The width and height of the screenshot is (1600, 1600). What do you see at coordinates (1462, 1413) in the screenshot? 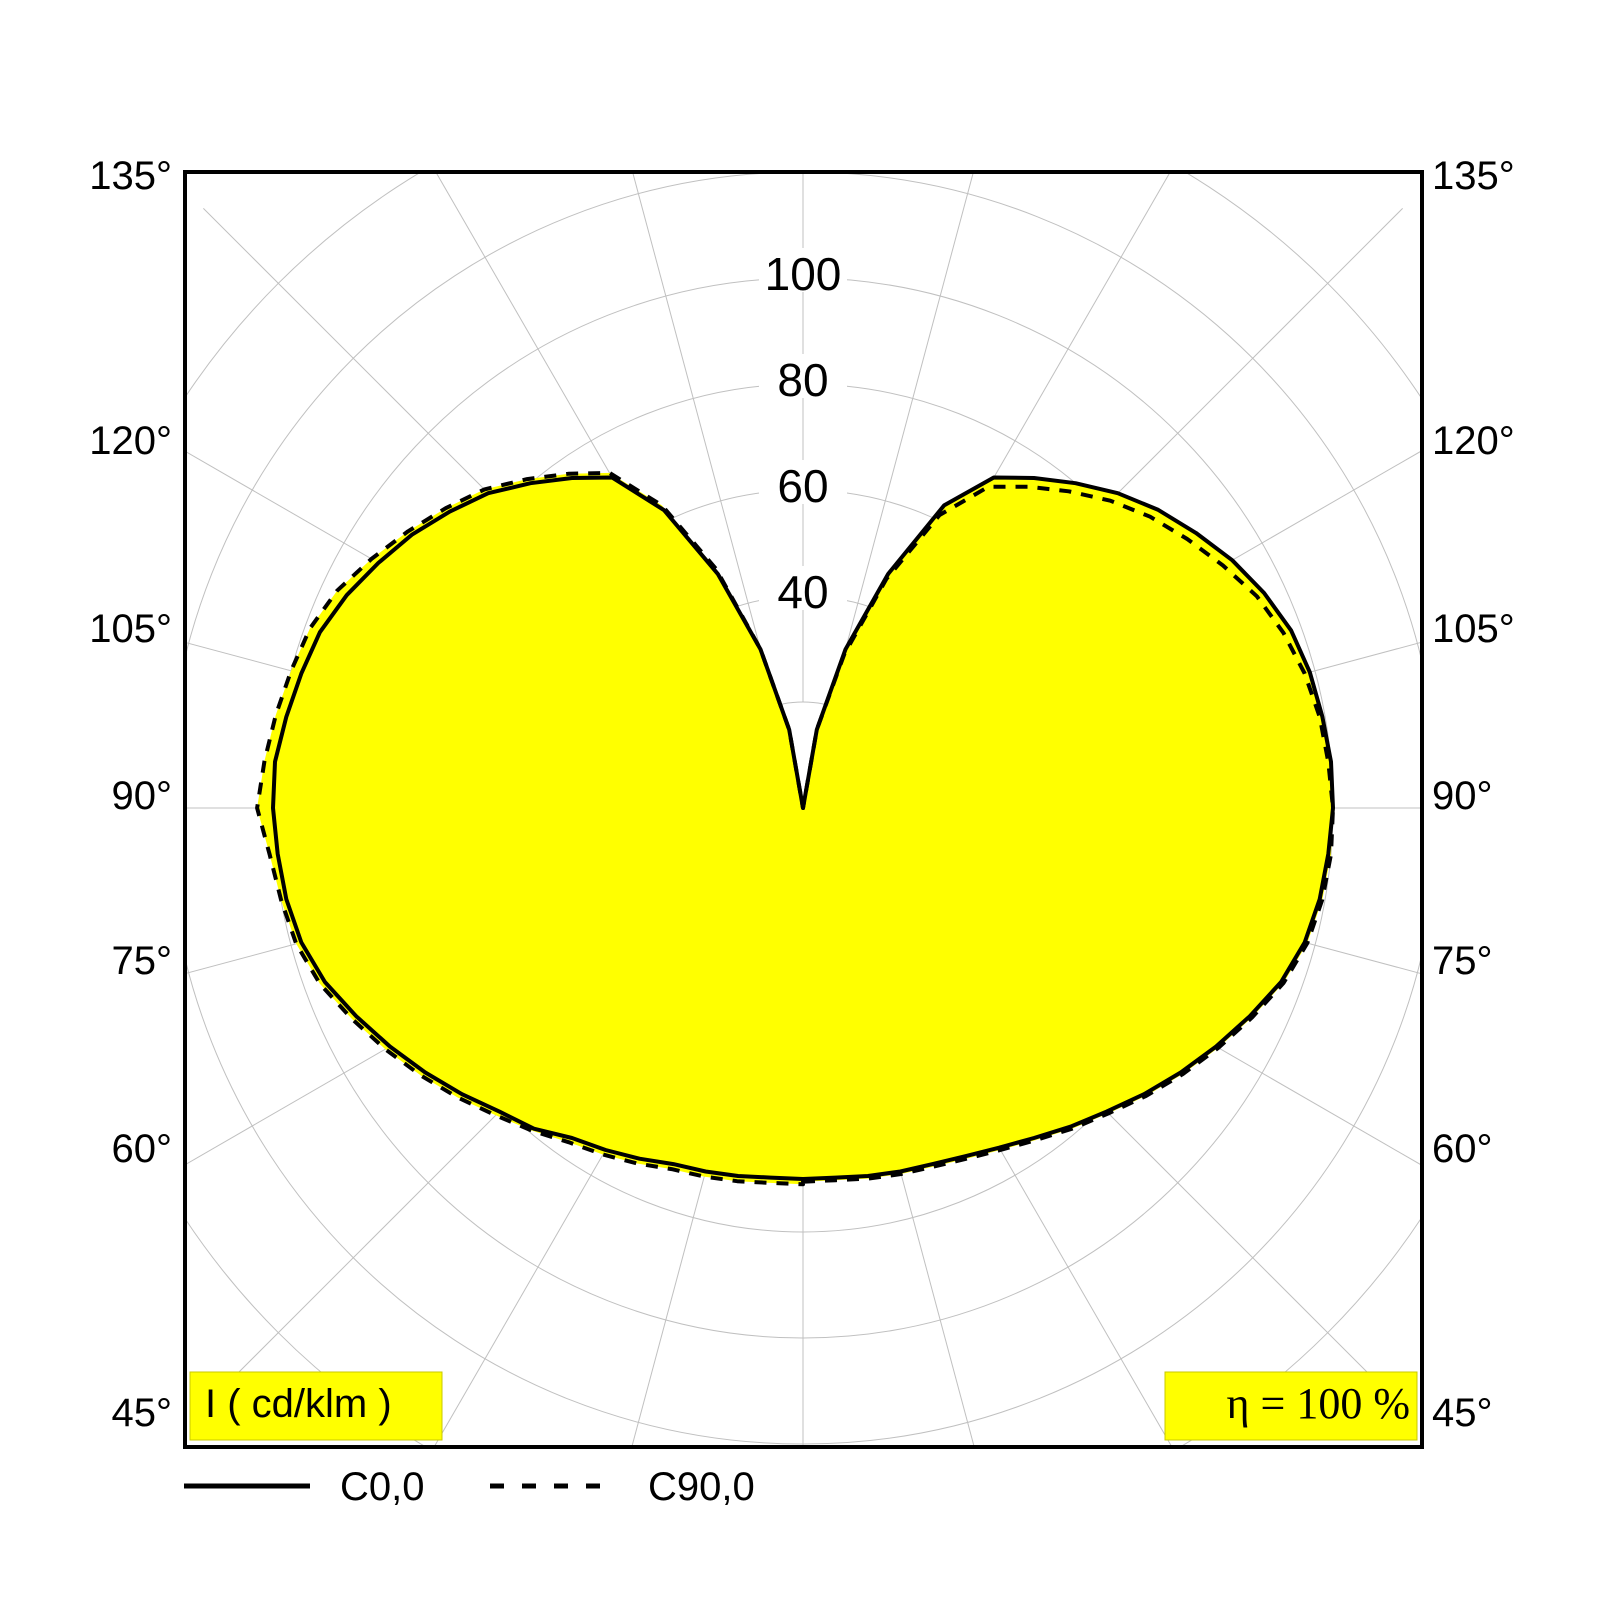
I see `angle-label-right: 45°` at bounding box center [1462, 1413].